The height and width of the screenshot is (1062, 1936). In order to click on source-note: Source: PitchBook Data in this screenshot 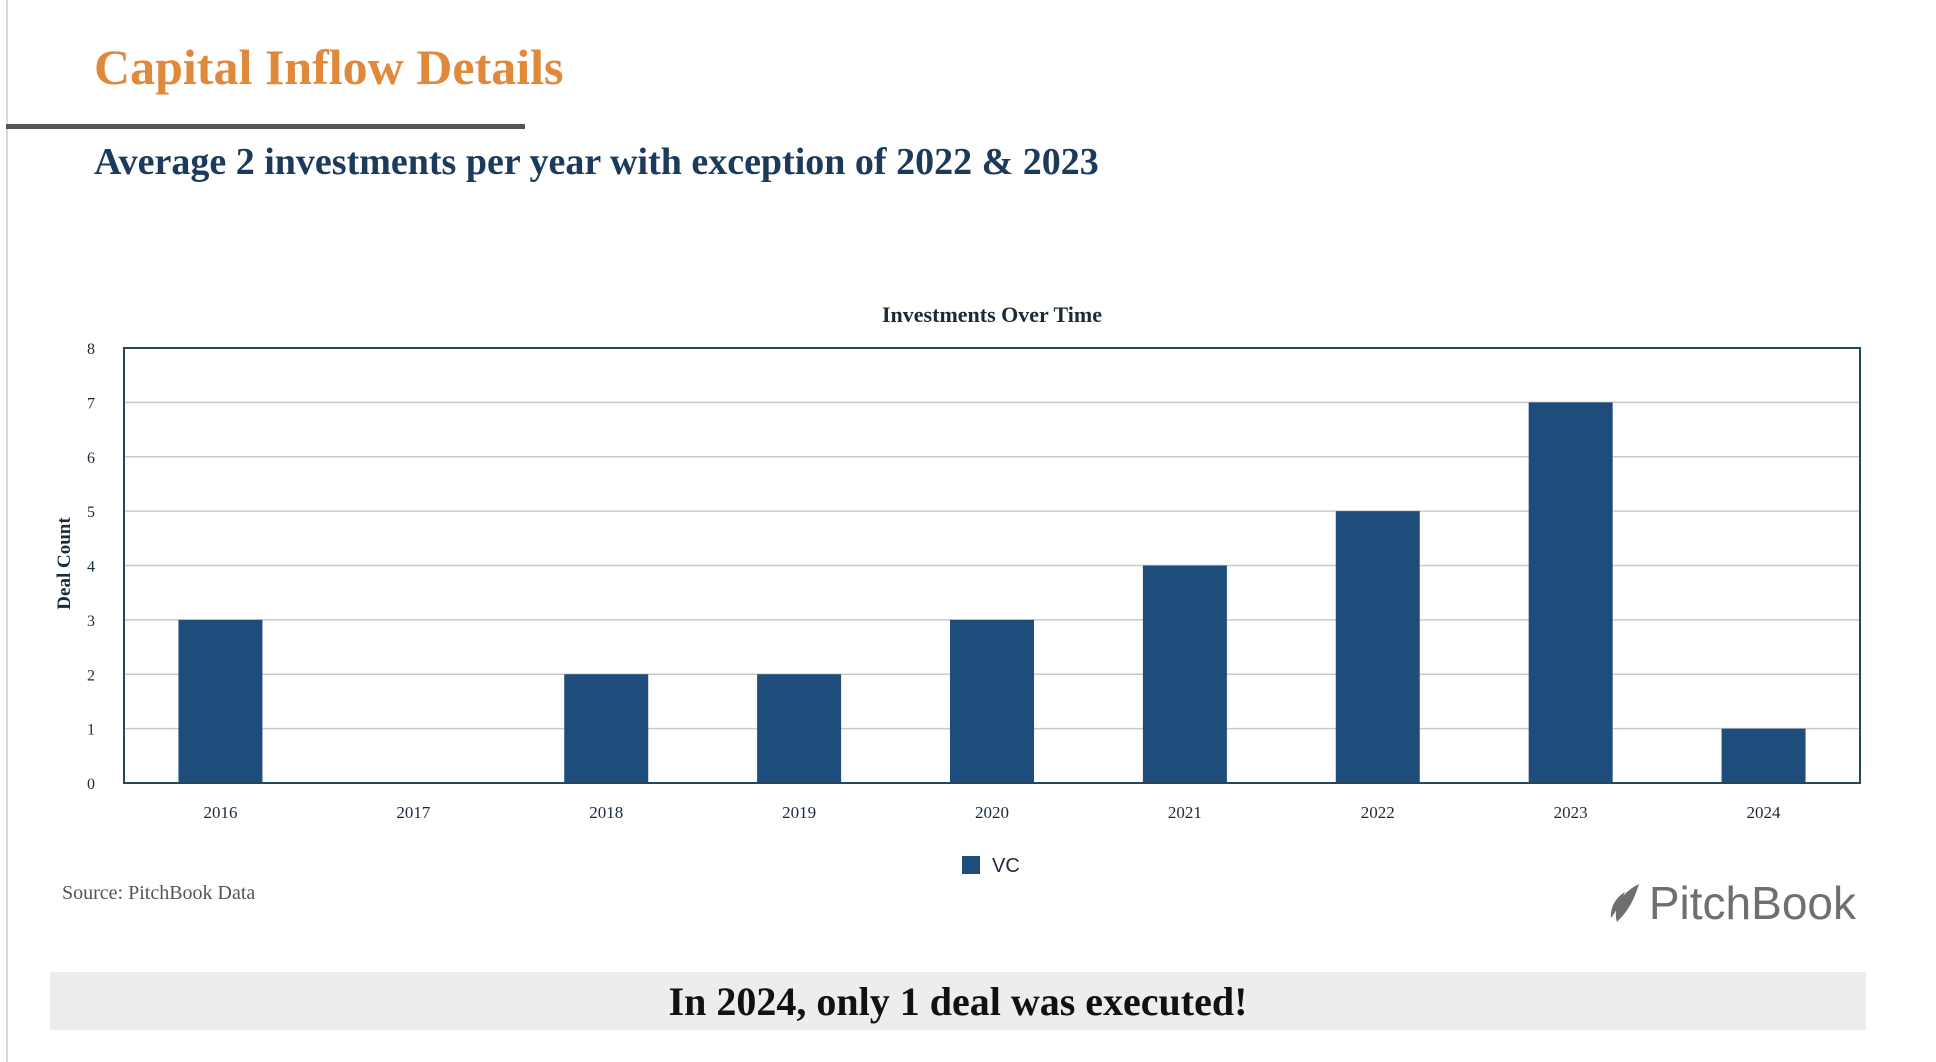, I will do `click(159, 893)`.